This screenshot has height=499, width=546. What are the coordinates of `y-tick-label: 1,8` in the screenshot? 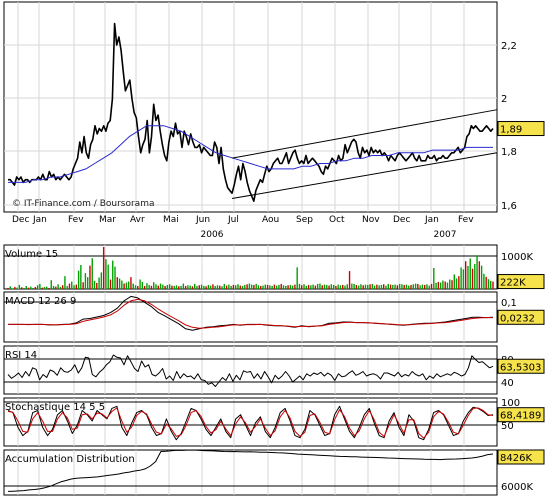 It's located at (509, 152).